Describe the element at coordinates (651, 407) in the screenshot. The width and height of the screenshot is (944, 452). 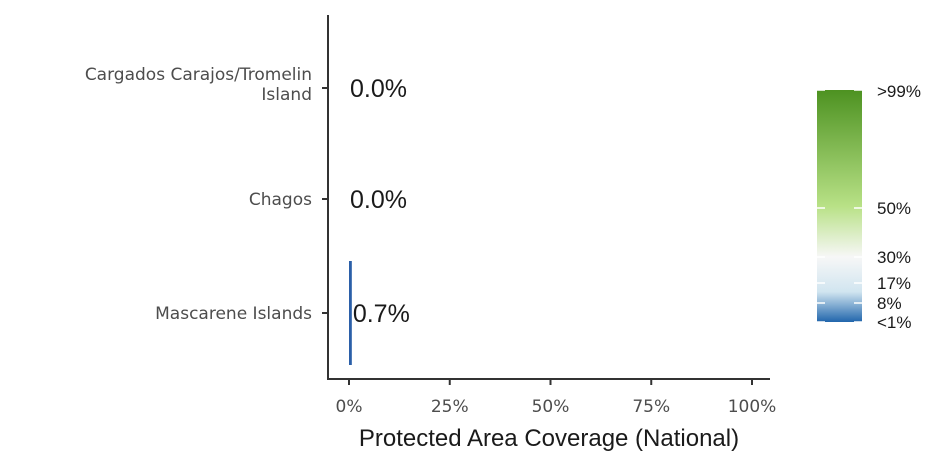
I see `x-tick-label: 75%` at that location.